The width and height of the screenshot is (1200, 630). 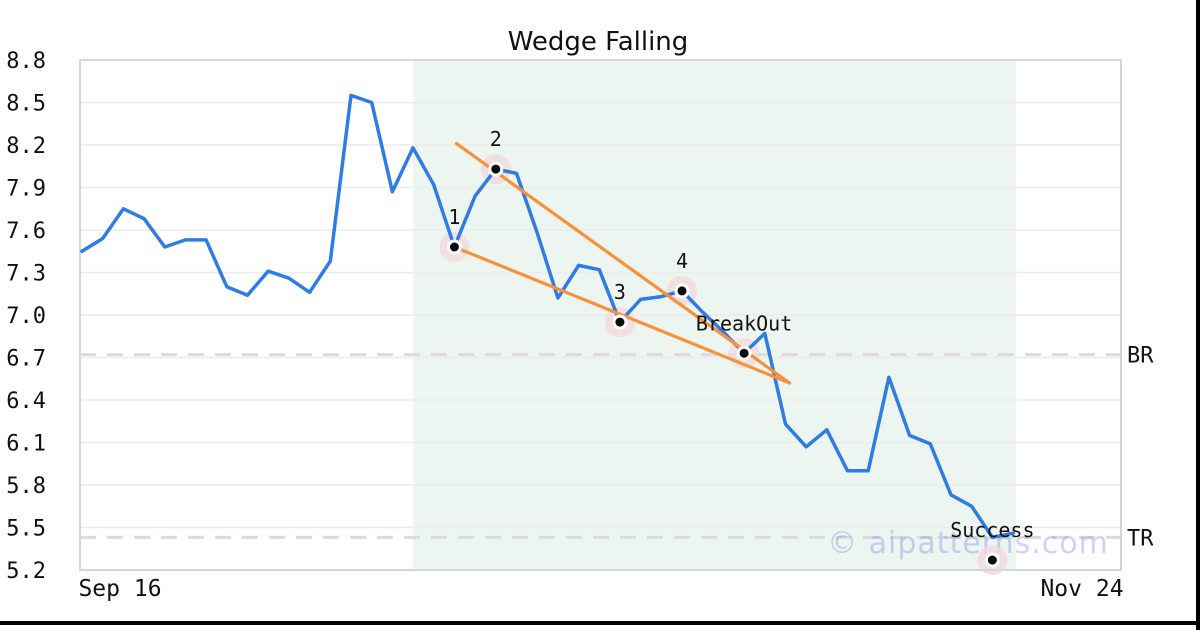 I want to click on y-tick-label: 5.5, so click(x=26, y=529).